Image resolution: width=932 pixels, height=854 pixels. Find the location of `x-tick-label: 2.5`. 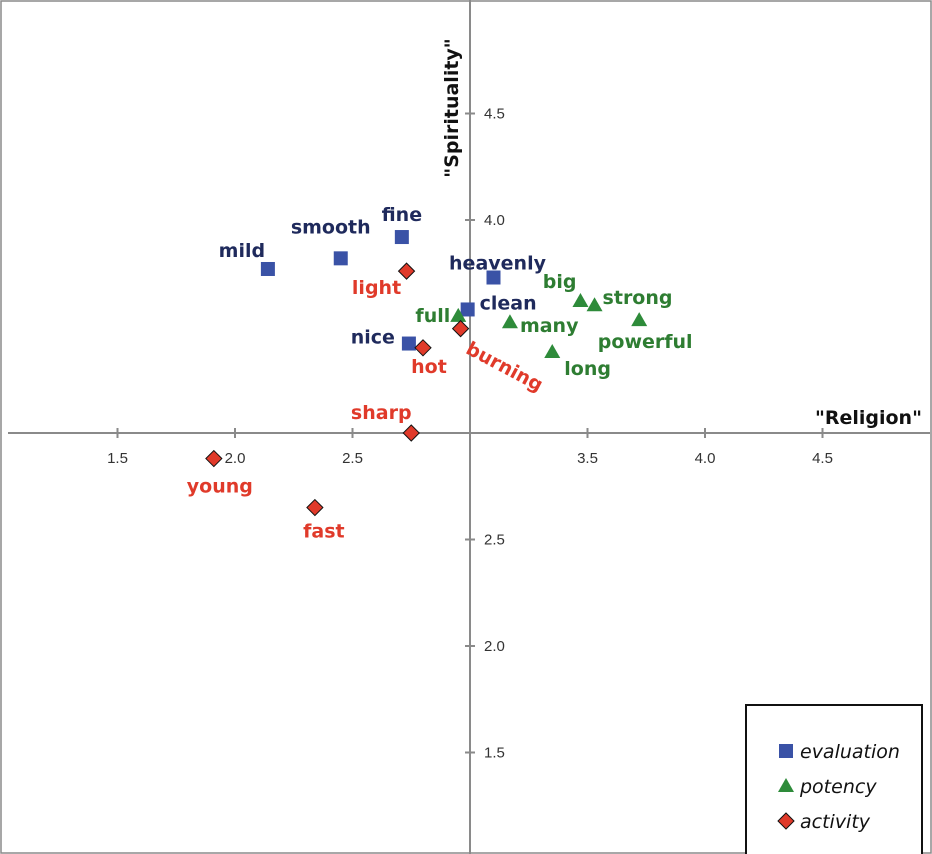

x-tick-label: 2.5 is located at coordinates (352, 458).